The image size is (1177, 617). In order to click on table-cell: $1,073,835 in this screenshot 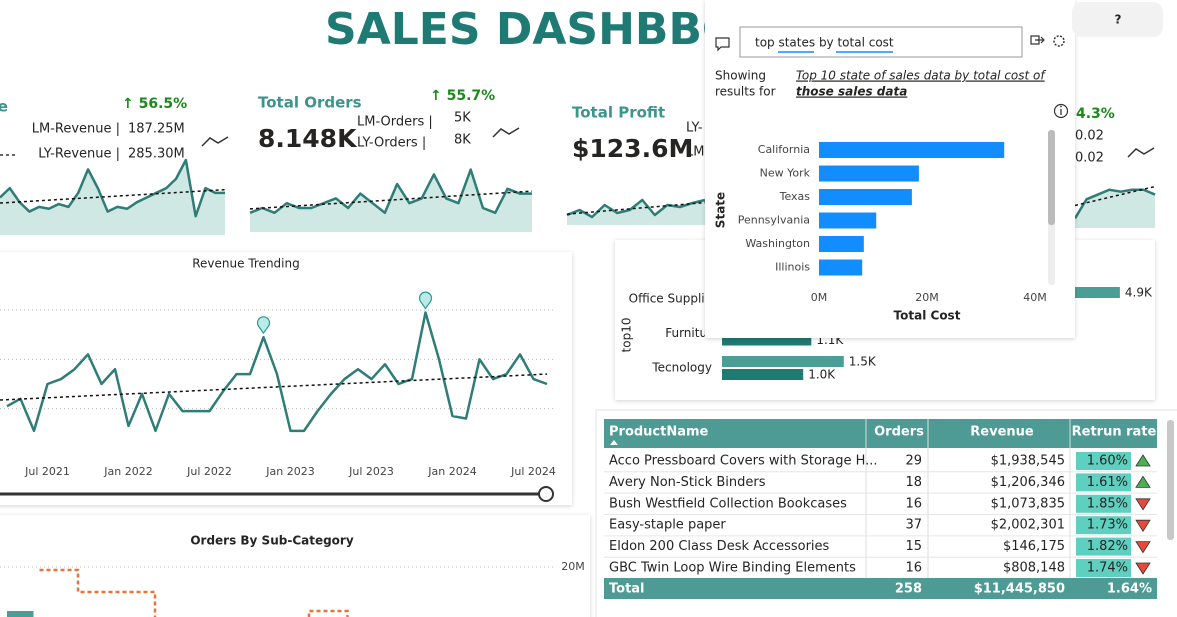, I will do `click(1028, 503)`.